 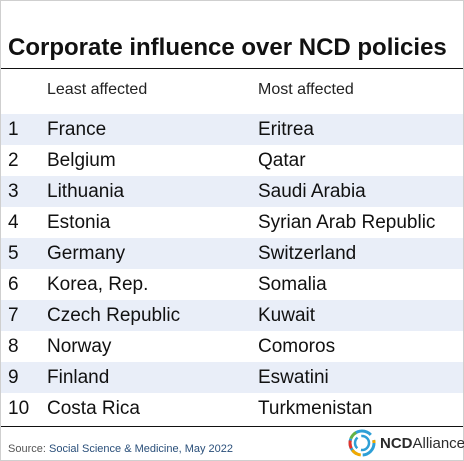 What do you see at coordinates (81, 160) in the screenshot?
I see `least-affected-country: Belgium` at bounding box center [81, 160].